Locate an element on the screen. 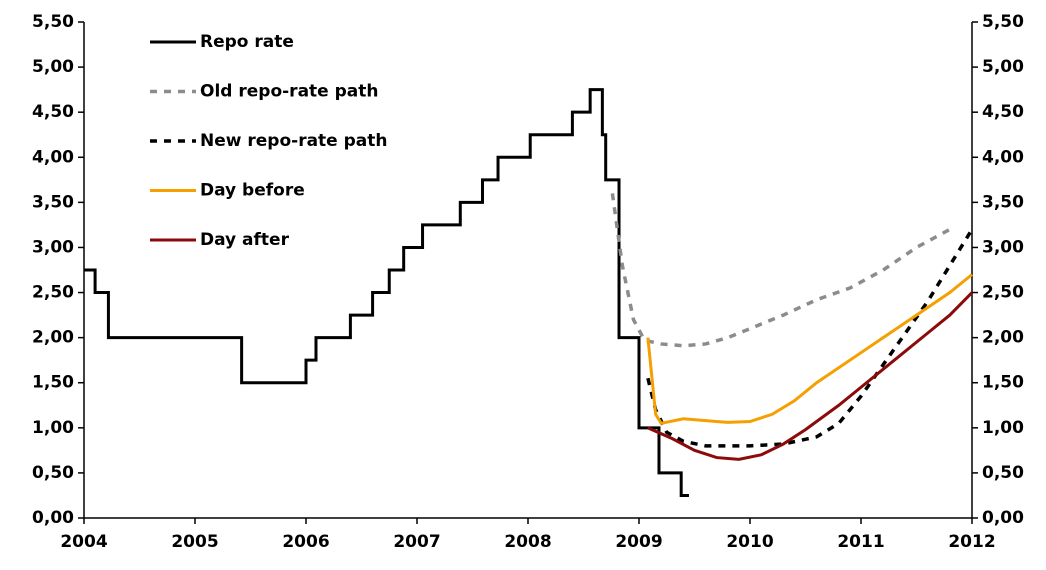  y-tick-label: 1,50 is located at coordinates (53, 383).